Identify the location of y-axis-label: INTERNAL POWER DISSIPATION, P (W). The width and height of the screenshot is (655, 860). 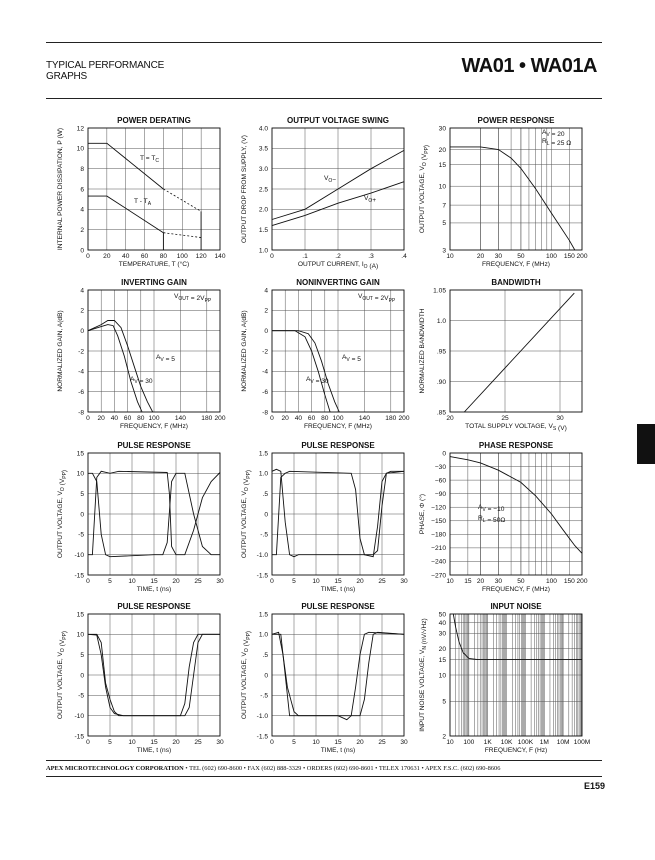
(60, 189).